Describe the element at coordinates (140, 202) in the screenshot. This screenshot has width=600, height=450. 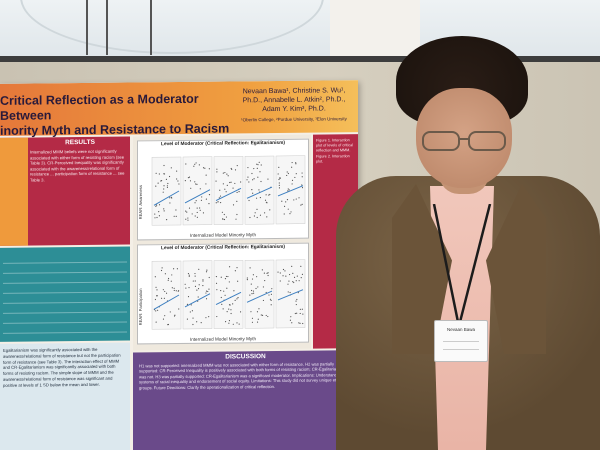
I see `plot1-ylabel: REAR: Awareness` at that location.